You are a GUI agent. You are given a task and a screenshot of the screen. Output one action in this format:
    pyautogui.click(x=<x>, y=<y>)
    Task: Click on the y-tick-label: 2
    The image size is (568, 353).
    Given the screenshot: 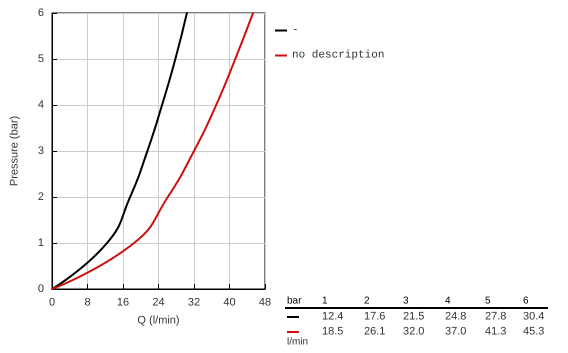 What is the action you would take?
    pyautogui.click(x=41, y=197)
    